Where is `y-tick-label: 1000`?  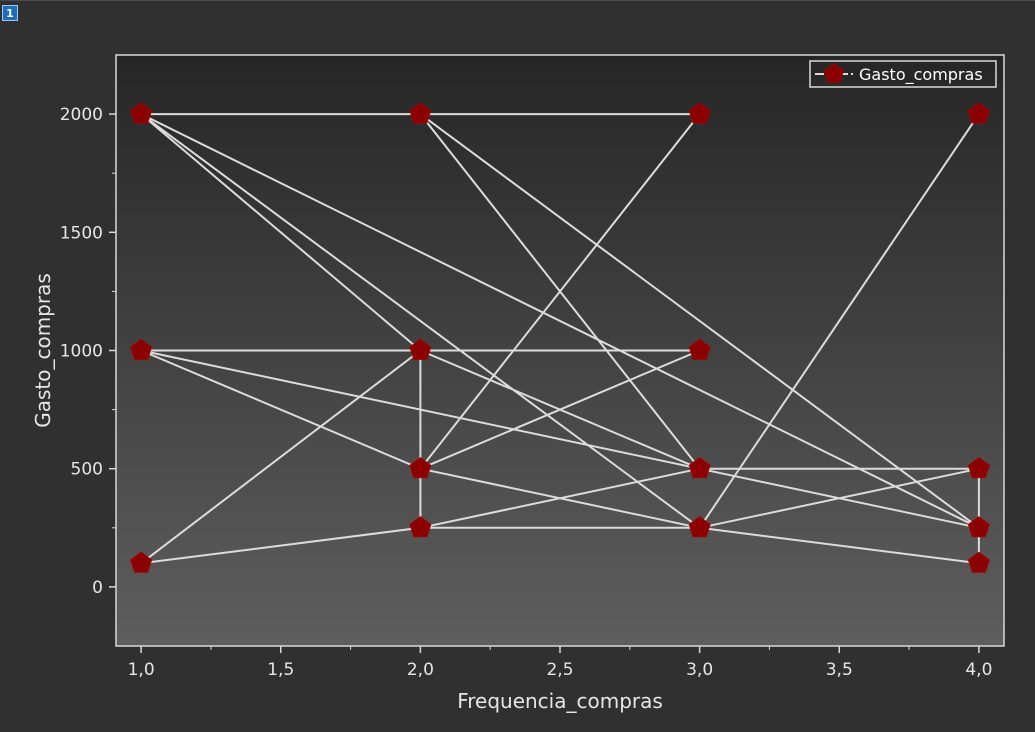
y-tick-label: 1000 is located at coordinates (81, 352).